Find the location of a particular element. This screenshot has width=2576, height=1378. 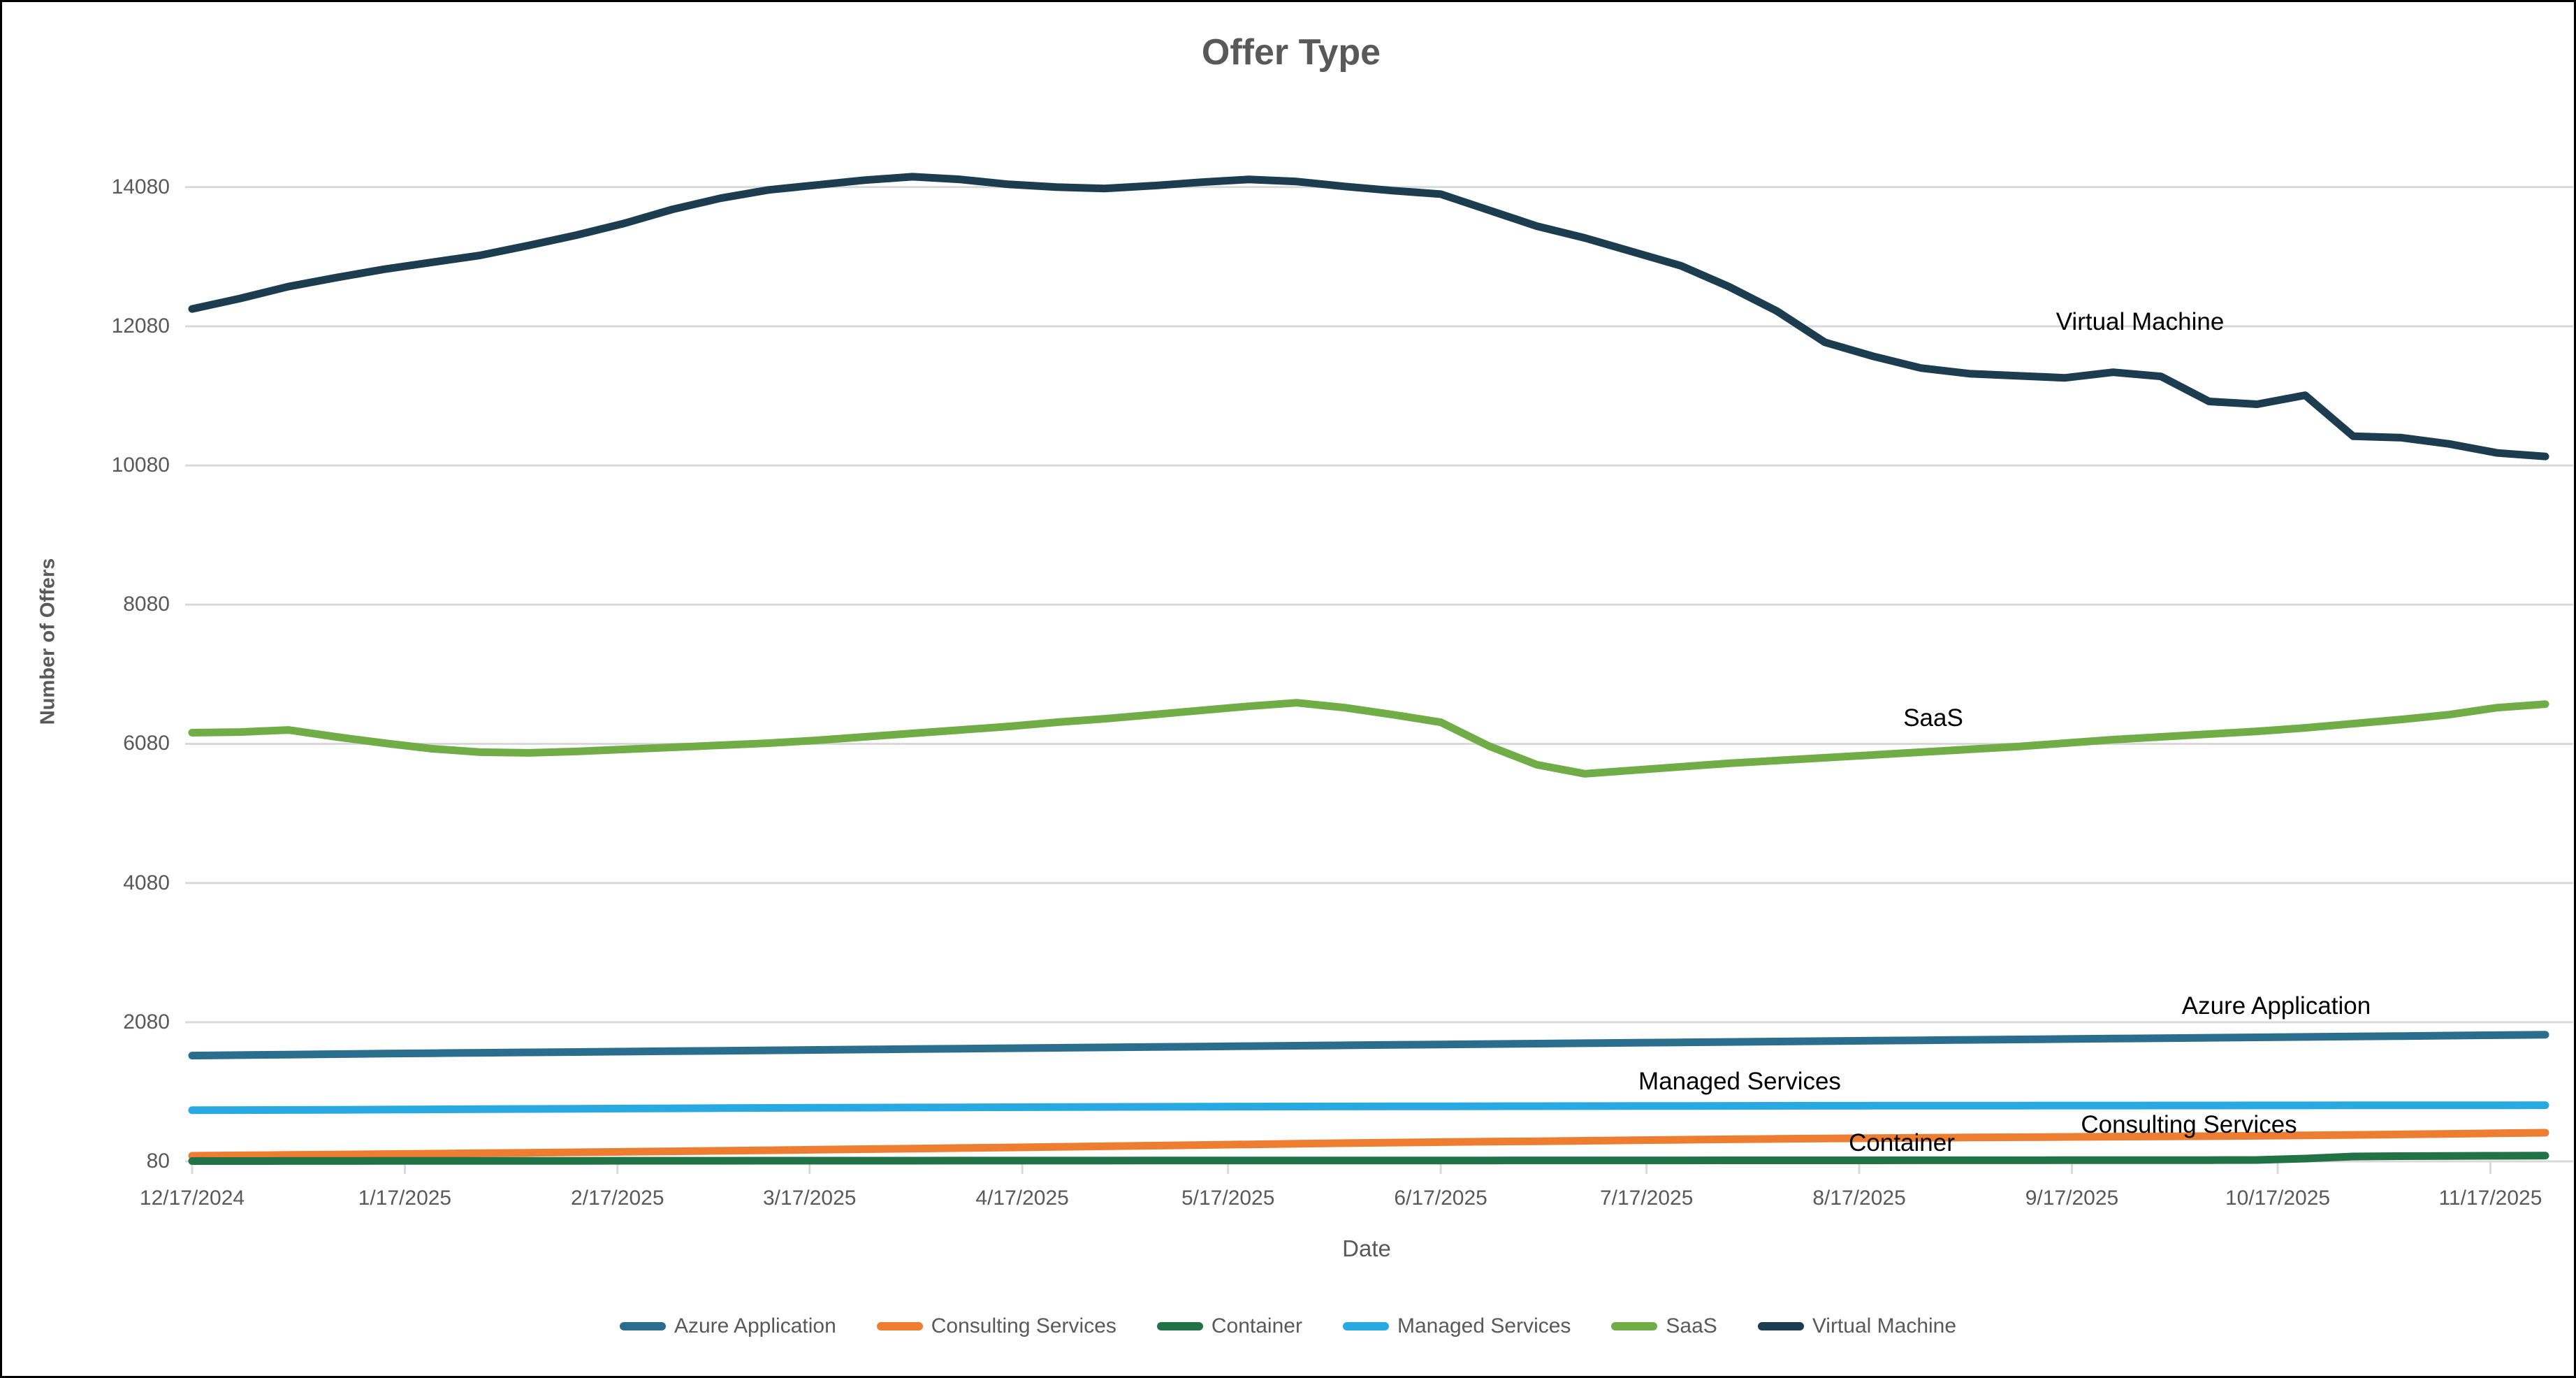

x-tick-label: 2/17/2025 is located at coordinates (617, 1198).